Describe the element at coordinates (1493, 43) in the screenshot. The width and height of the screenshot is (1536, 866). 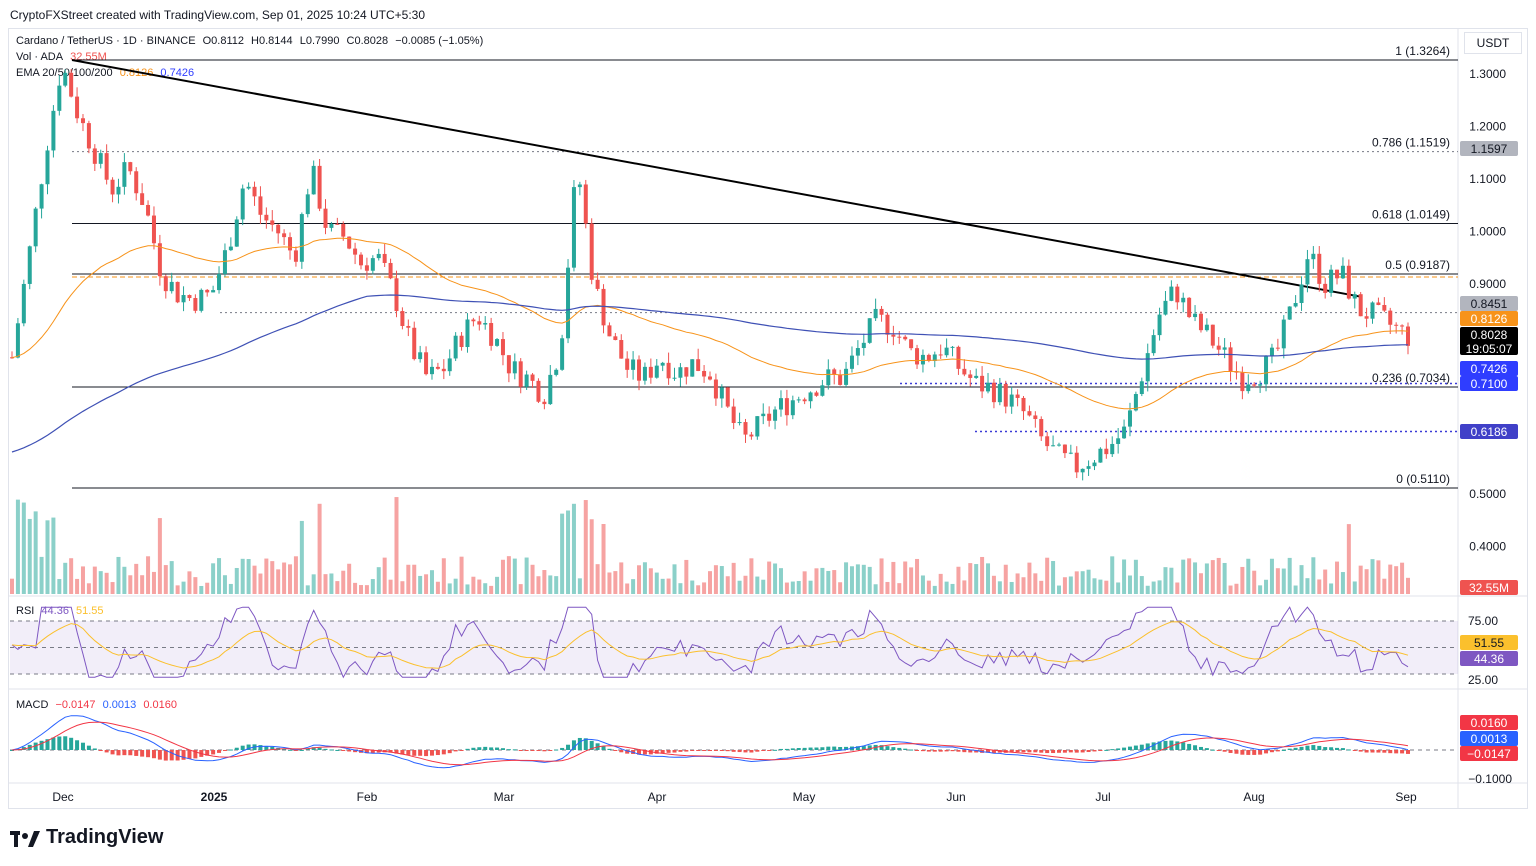
I see `currency-selector: USDT` at that location.